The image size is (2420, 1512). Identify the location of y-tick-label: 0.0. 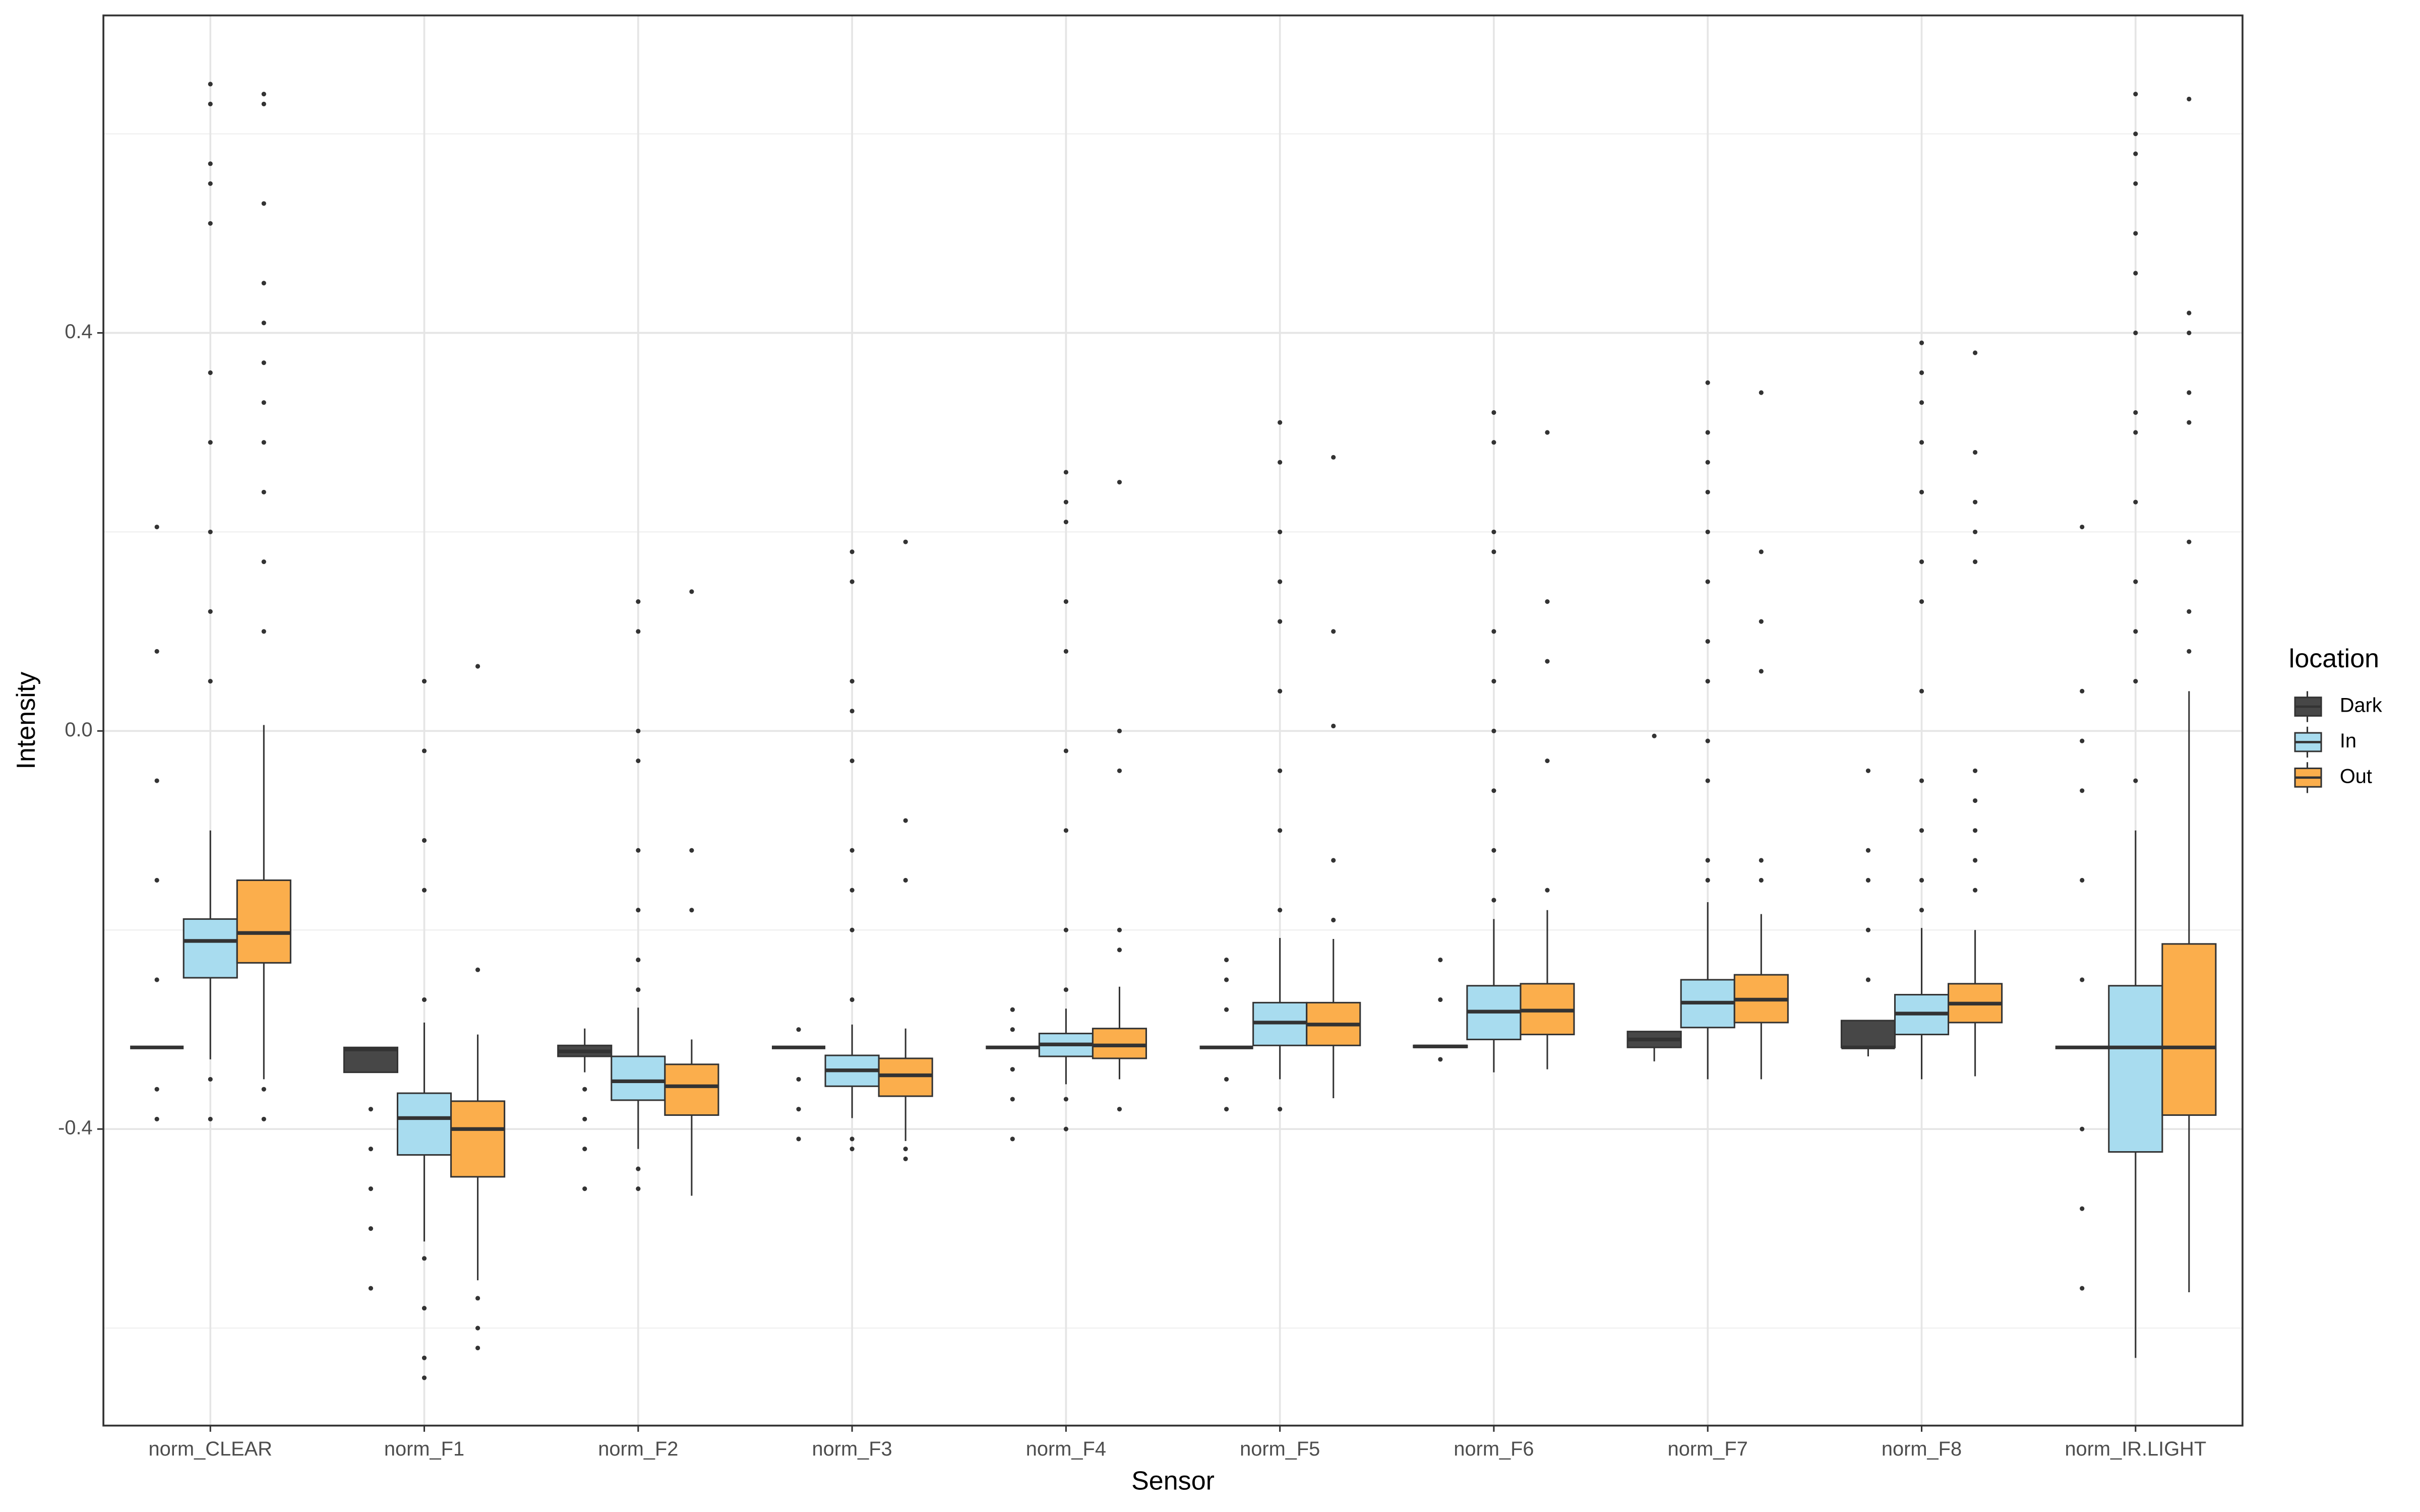
(78, 730).